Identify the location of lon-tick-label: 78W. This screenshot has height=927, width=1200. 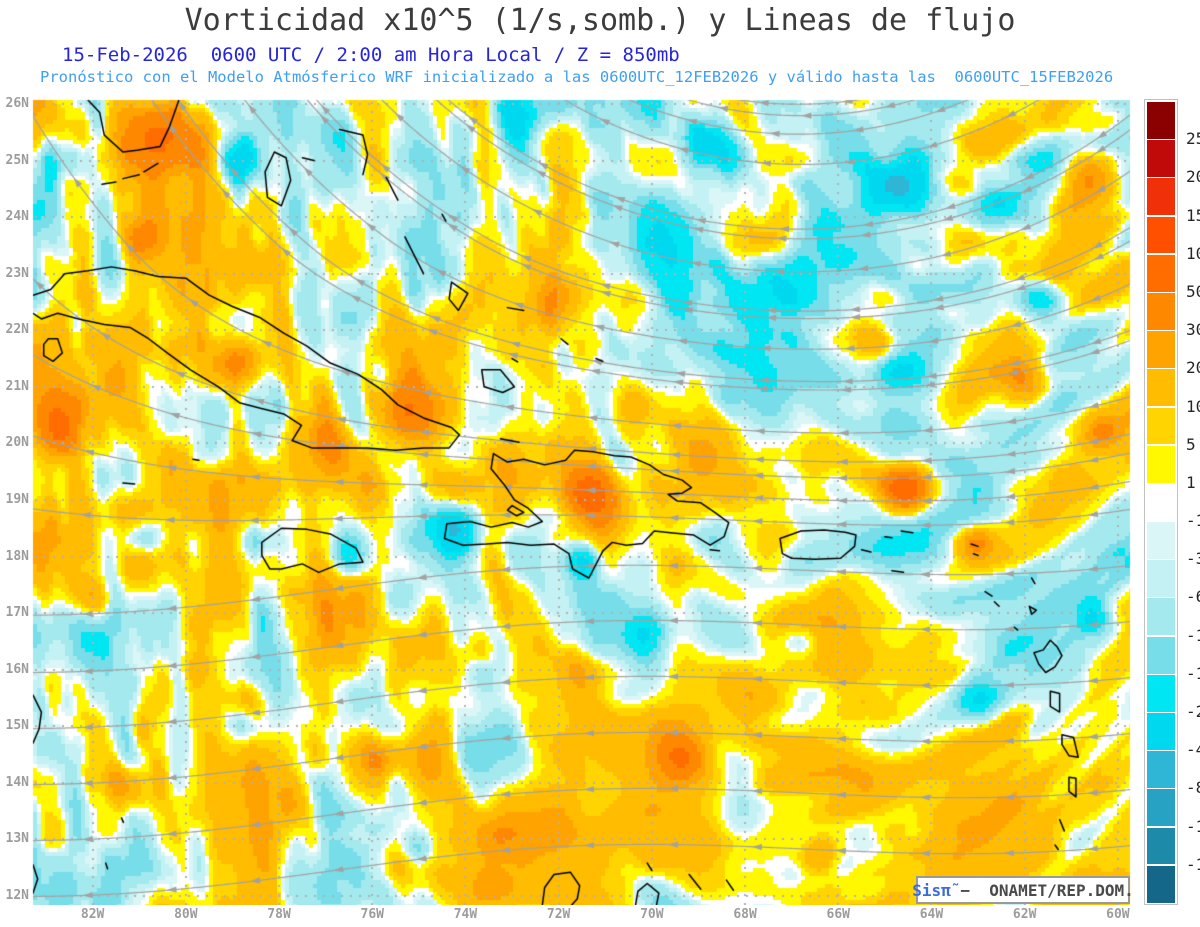
(279, 914).